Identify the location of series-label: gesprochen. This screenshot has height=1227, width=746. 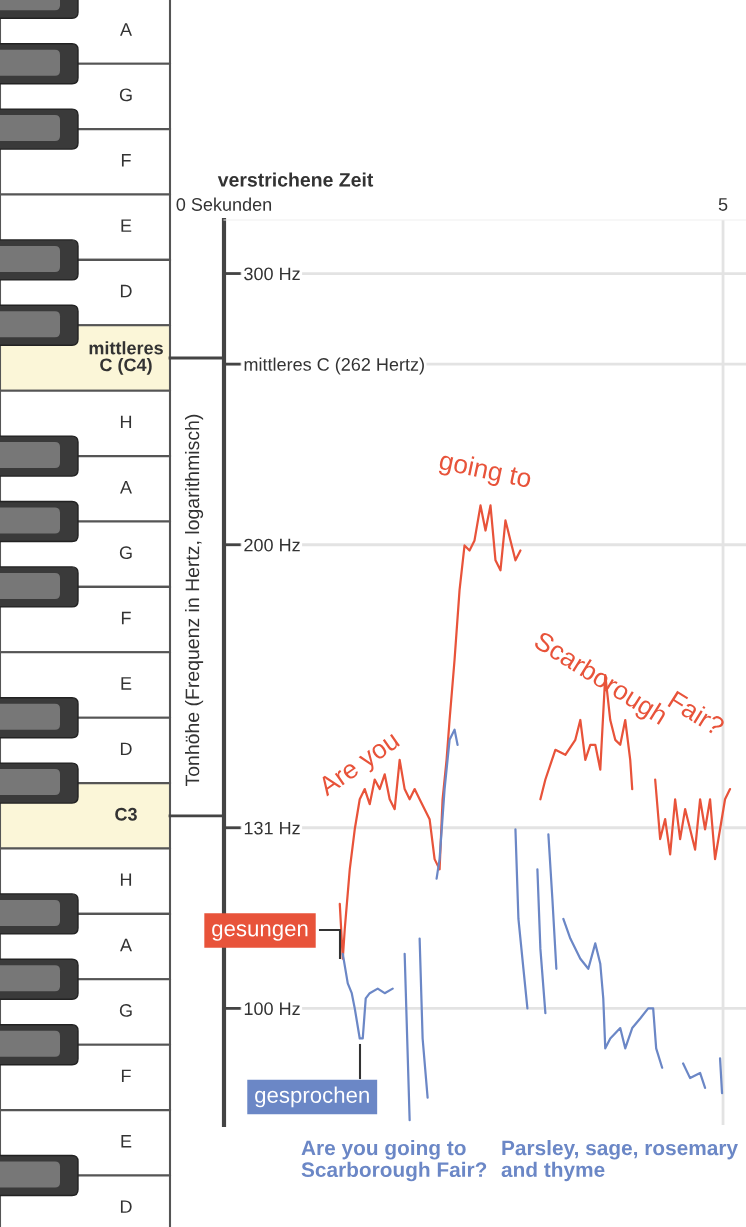
(312, 1097).